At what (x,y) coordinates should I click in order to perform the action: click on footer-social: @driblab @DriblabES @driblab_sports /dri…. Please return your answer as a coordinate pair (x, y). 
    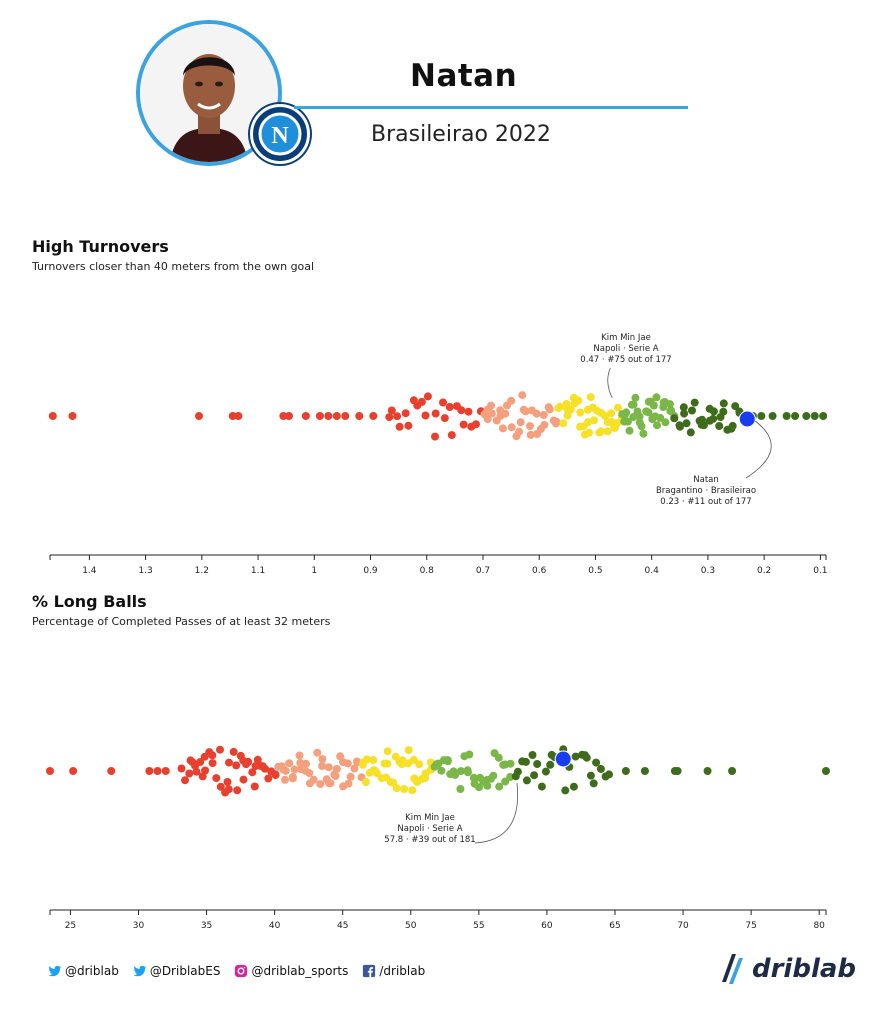
    Looking at the image, I should click on (243, 971).